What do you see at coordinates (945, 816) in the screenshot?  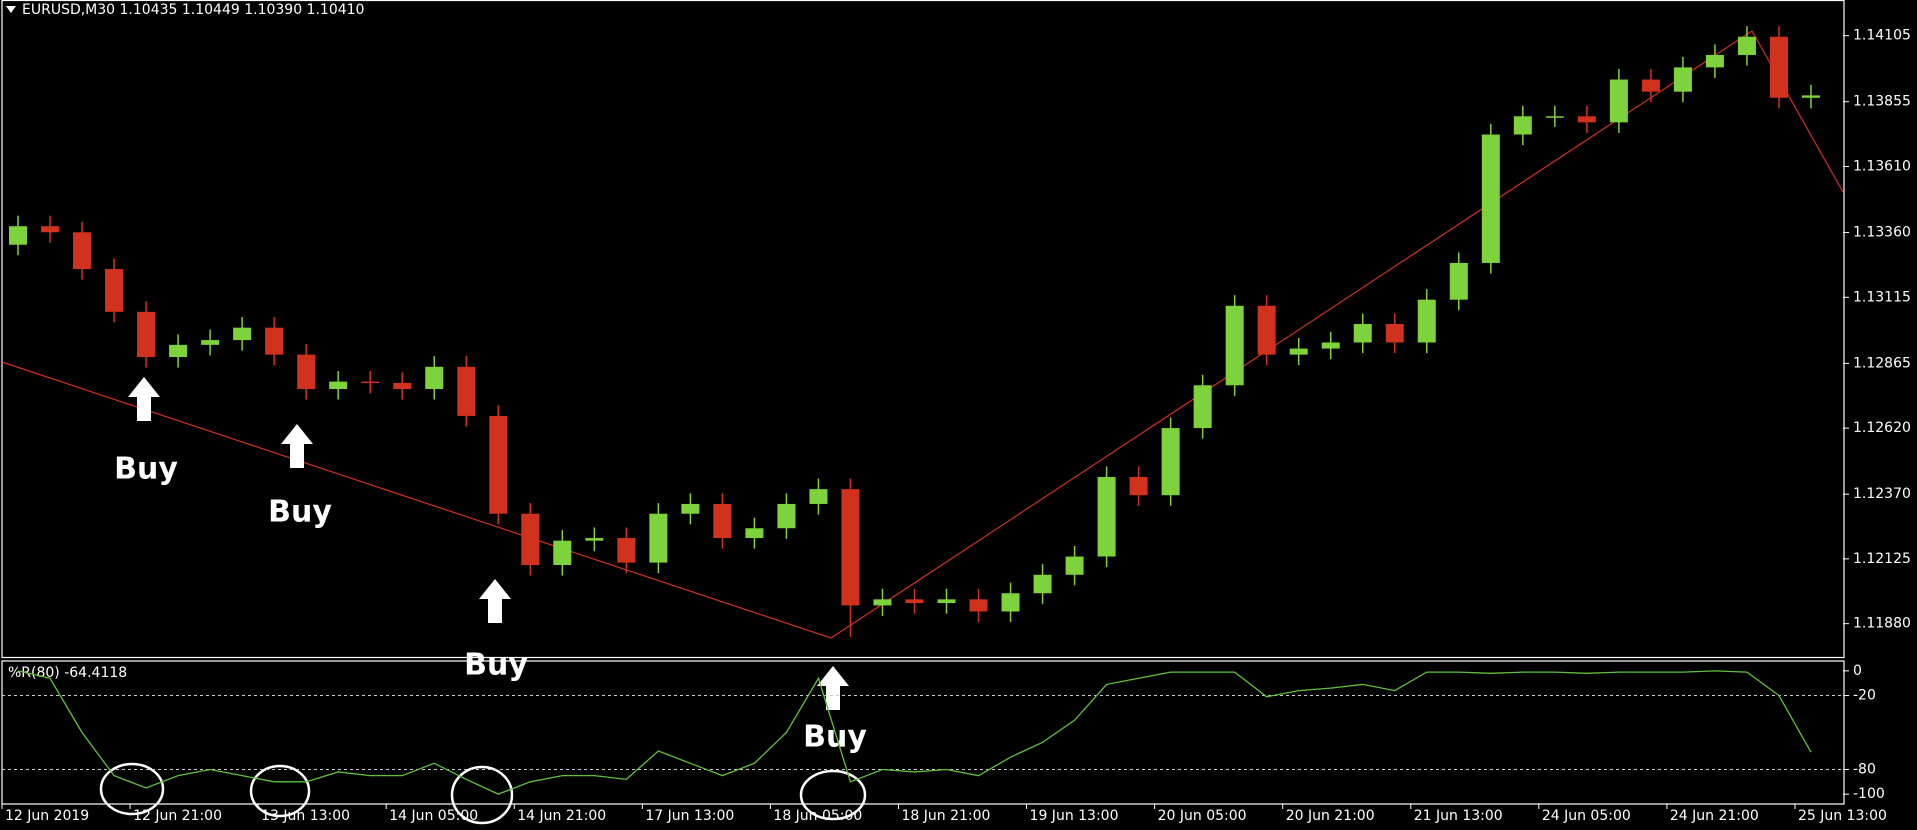 I see `x-tick-label: 18 Jun 21:00` at bounding box center [945, 816].